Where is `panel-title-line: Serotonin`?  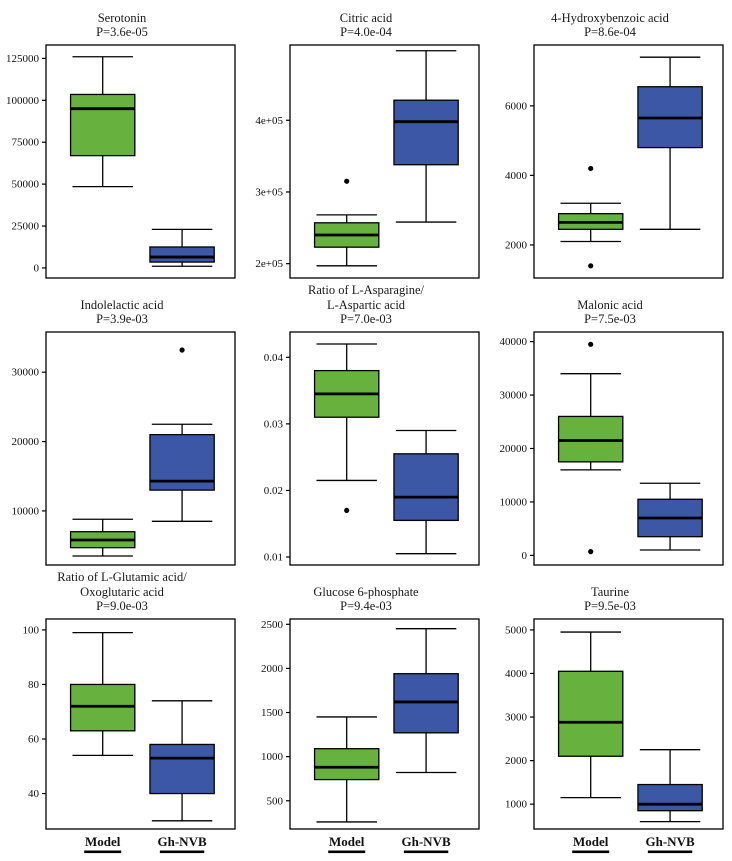
panel-title-line: Serotonin is located at coordinates (122, 17).